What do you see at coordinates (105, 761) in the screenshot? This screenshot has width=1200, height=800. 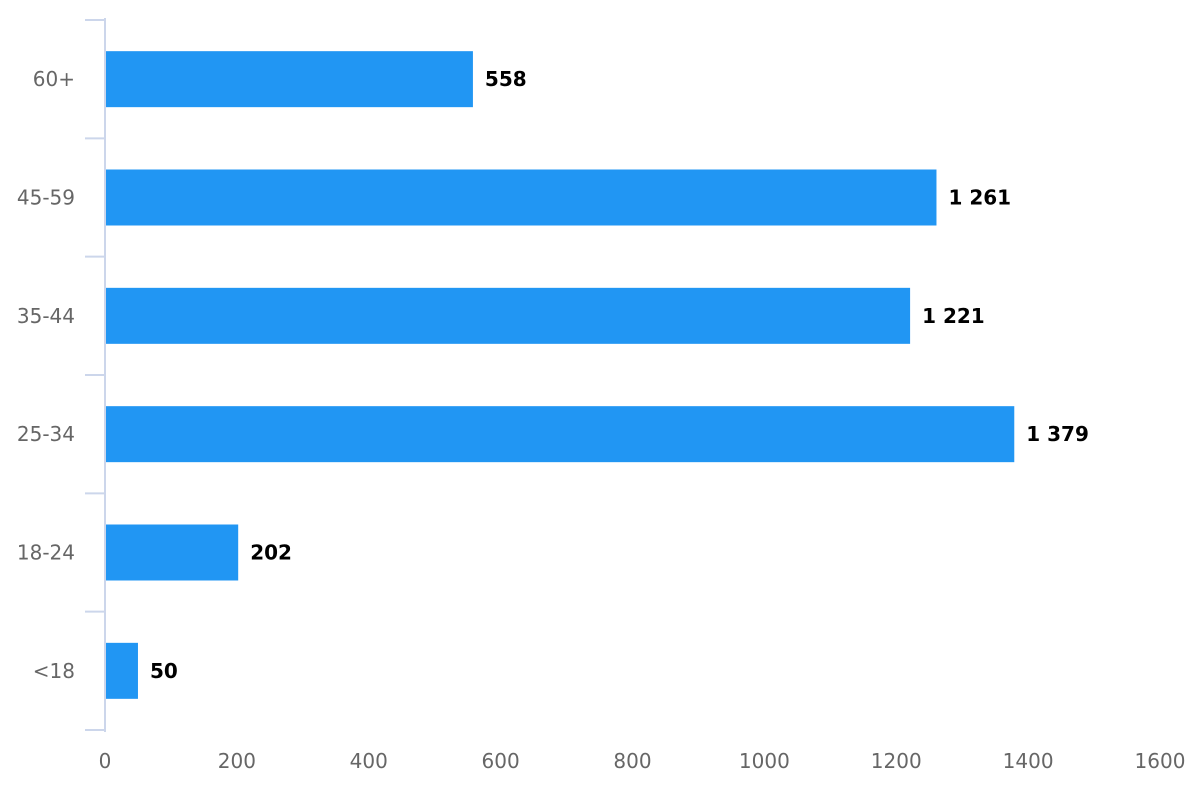 I see `x-tick-label: 0` at bounding box center [105, 761].